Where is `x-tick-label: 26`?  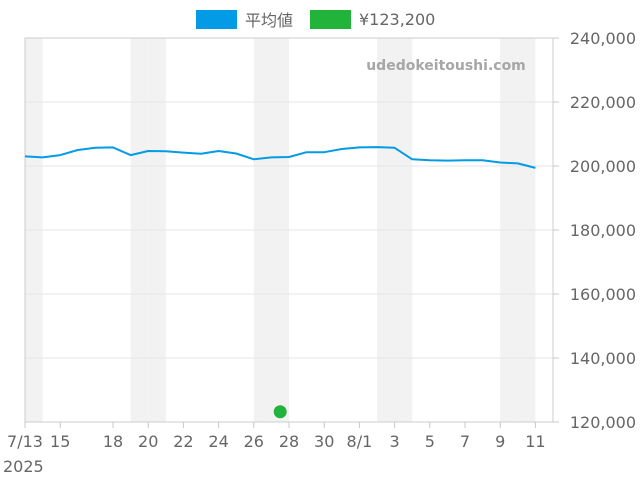
x-tick-label: 26 is located at coordinates (254, 441).